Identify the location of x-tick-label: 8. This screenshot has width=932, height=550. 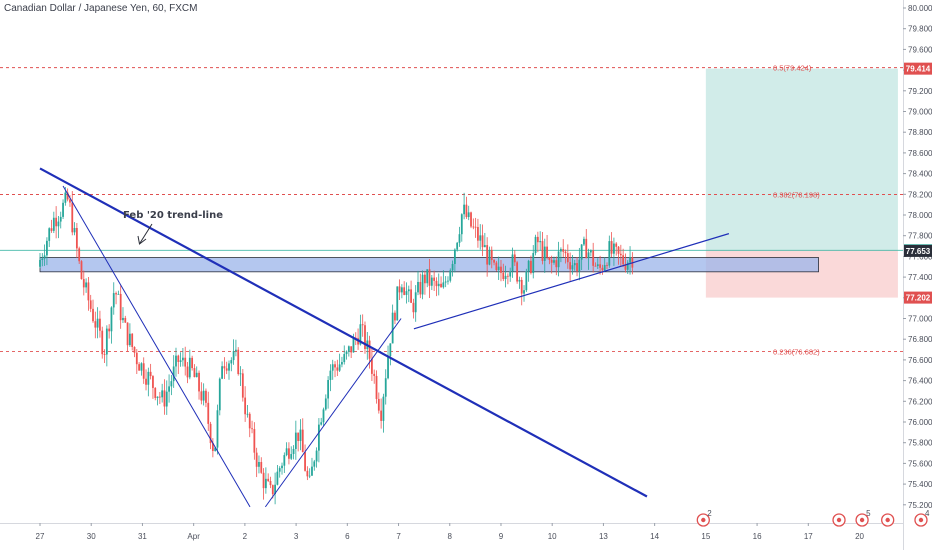
(450, 536).